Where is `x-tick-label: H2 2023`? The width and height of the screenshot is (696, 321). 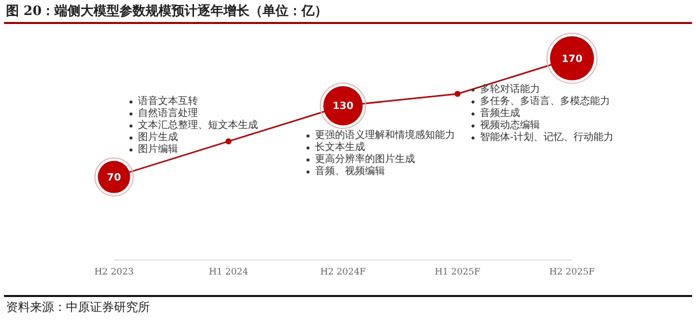
x-tick-label: H2 2023 is located at coordinates (114, 272).